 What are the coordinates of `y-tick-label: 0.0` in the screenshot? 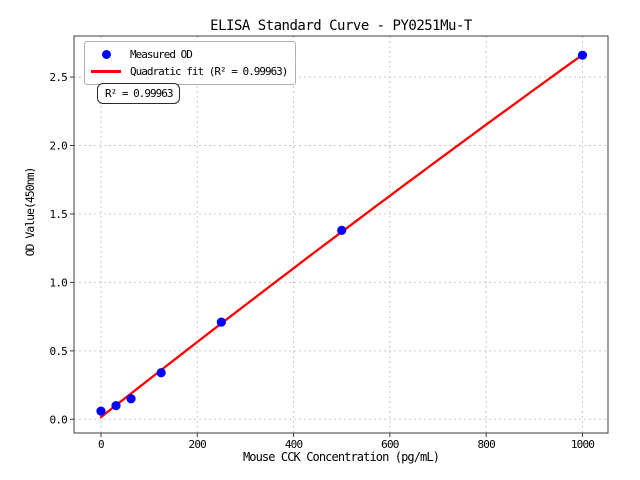 It's located at (59, 419).